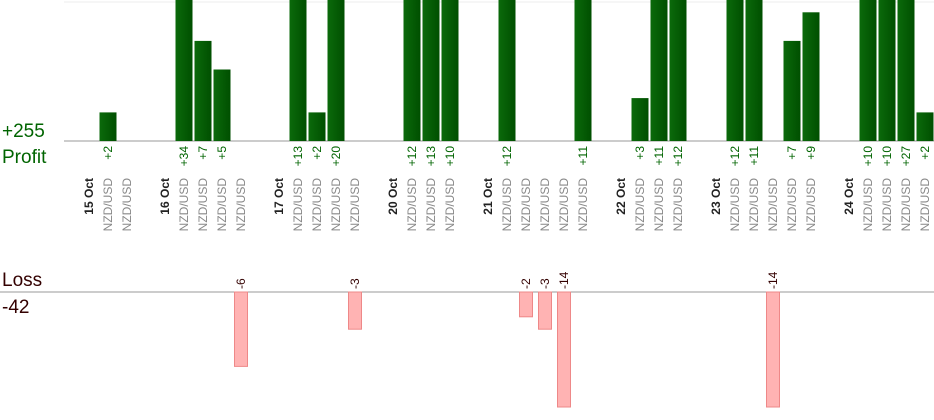 The image size is (934, 420). Describe the element at coordinates (222, 153) in the screenshot. I see `profit-value-label: +5` at that location.